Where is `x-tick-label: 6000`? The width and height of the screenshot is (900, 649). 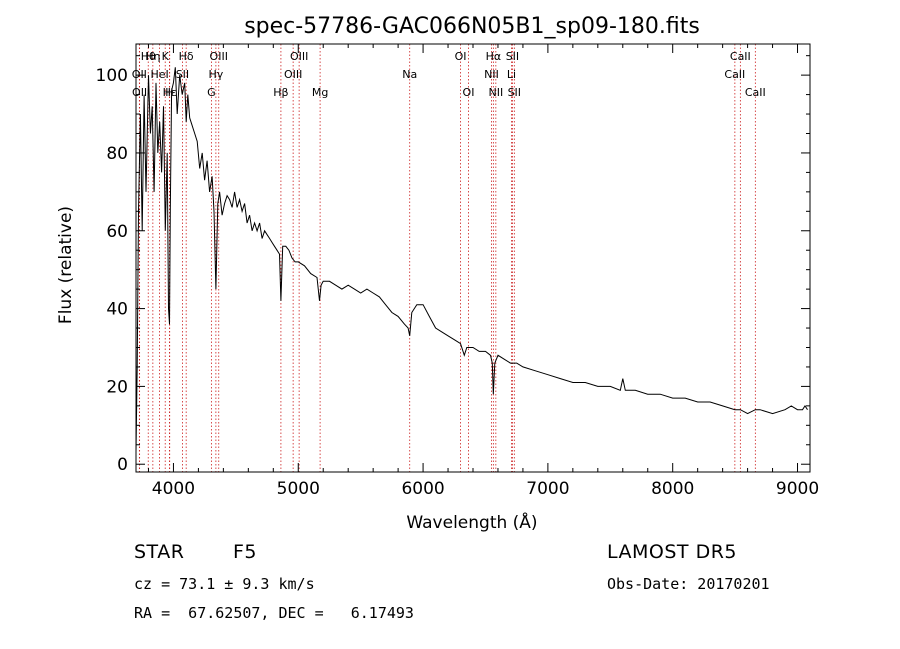
x-tick-label: 6000 is located at coordinates (422, 489).